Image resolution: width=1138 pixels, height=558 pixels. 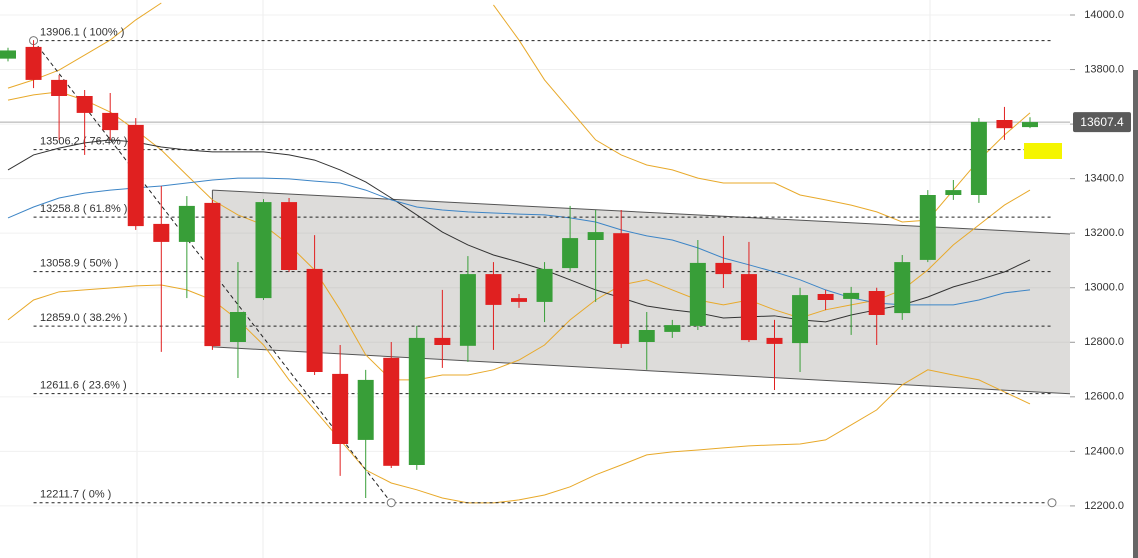 I want to click on y-tick-label: 13200.0, so click(x=1104, y=233).